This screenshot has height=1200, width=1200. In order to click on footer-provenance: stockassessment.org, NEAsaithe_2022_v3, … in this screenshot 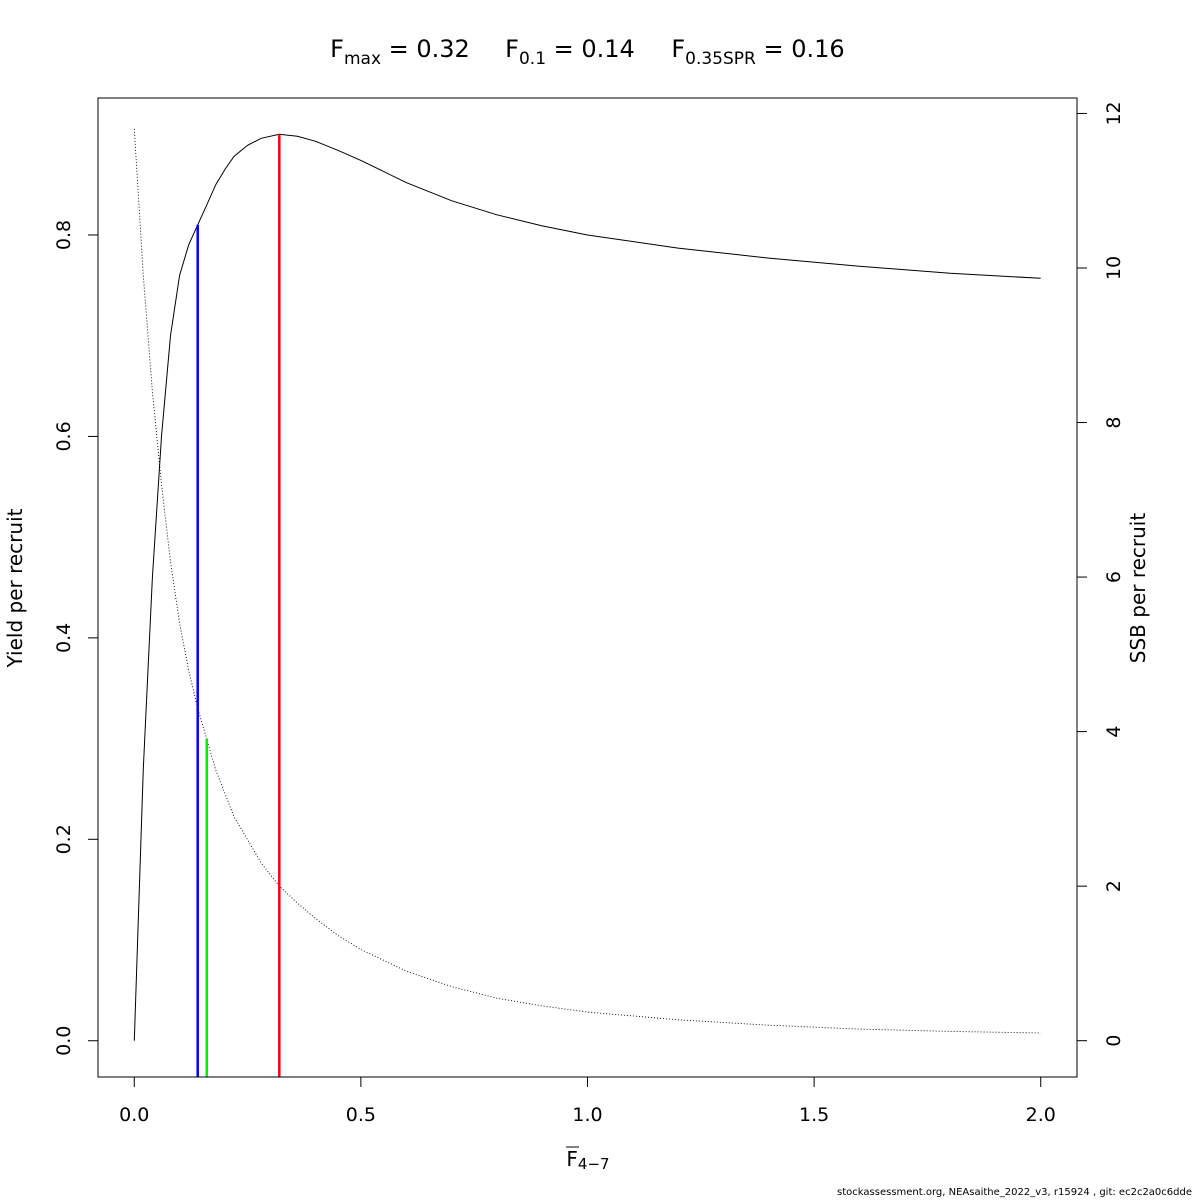, I will do `click(1014, 1192)`.